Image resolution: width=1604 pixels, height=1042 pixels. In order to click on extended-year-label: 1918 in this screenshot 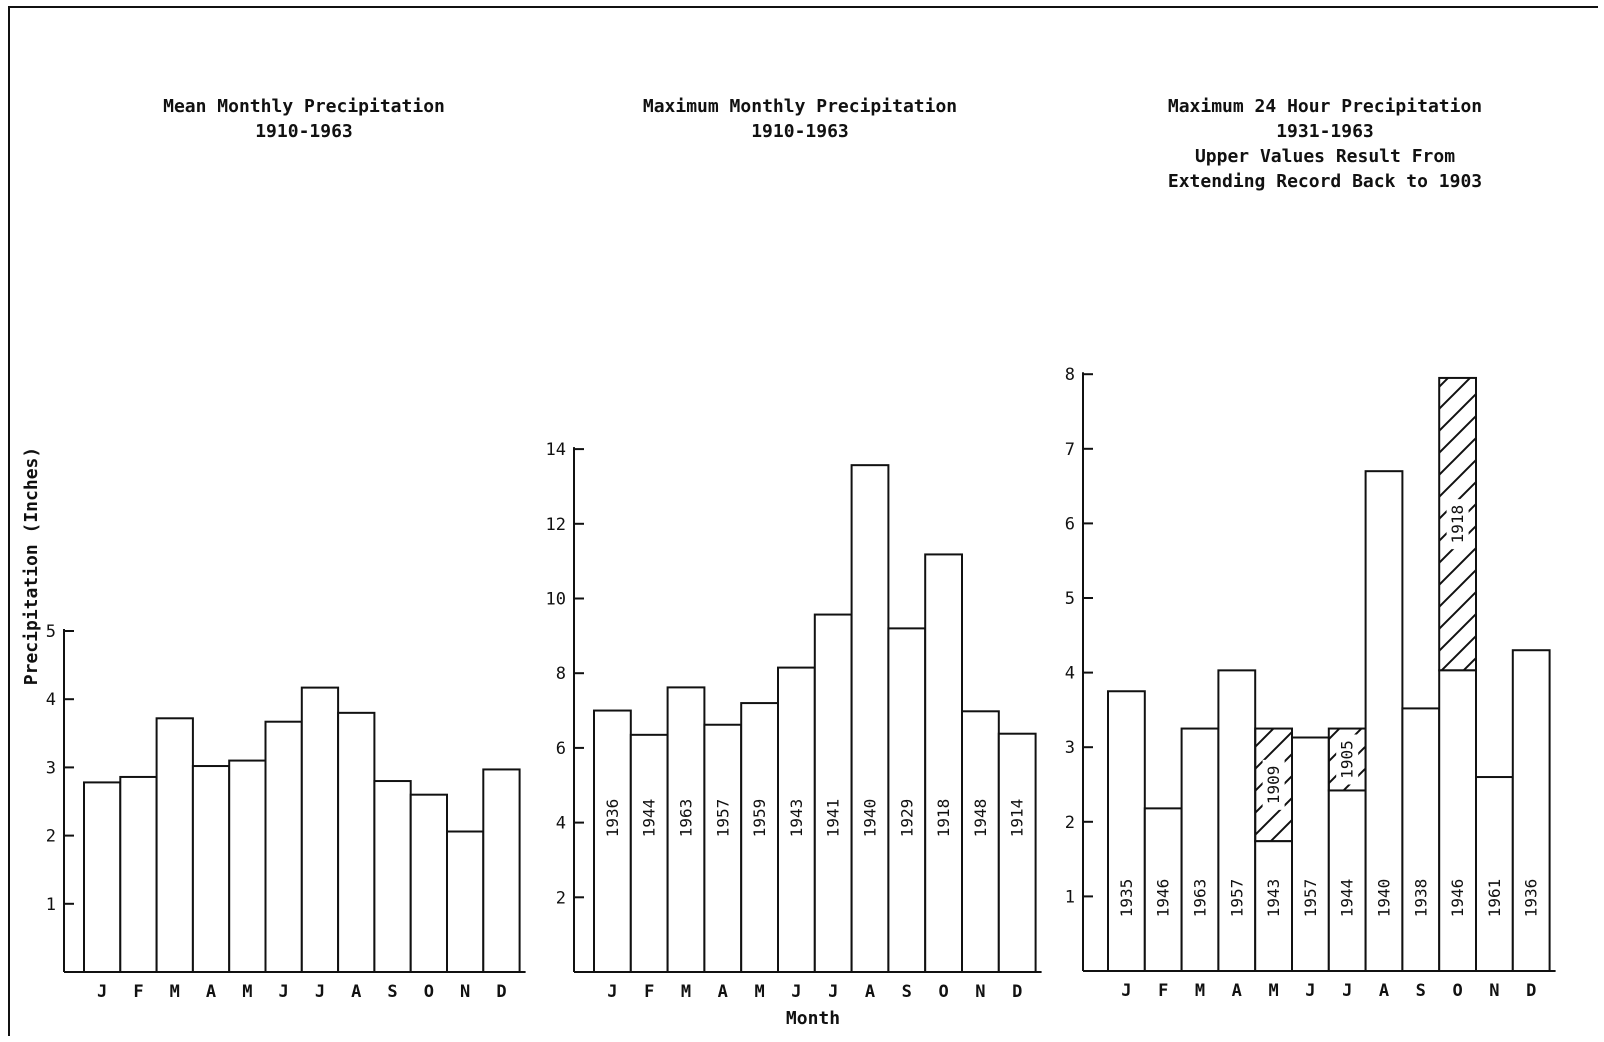, I will do `click(1457, 524)`.